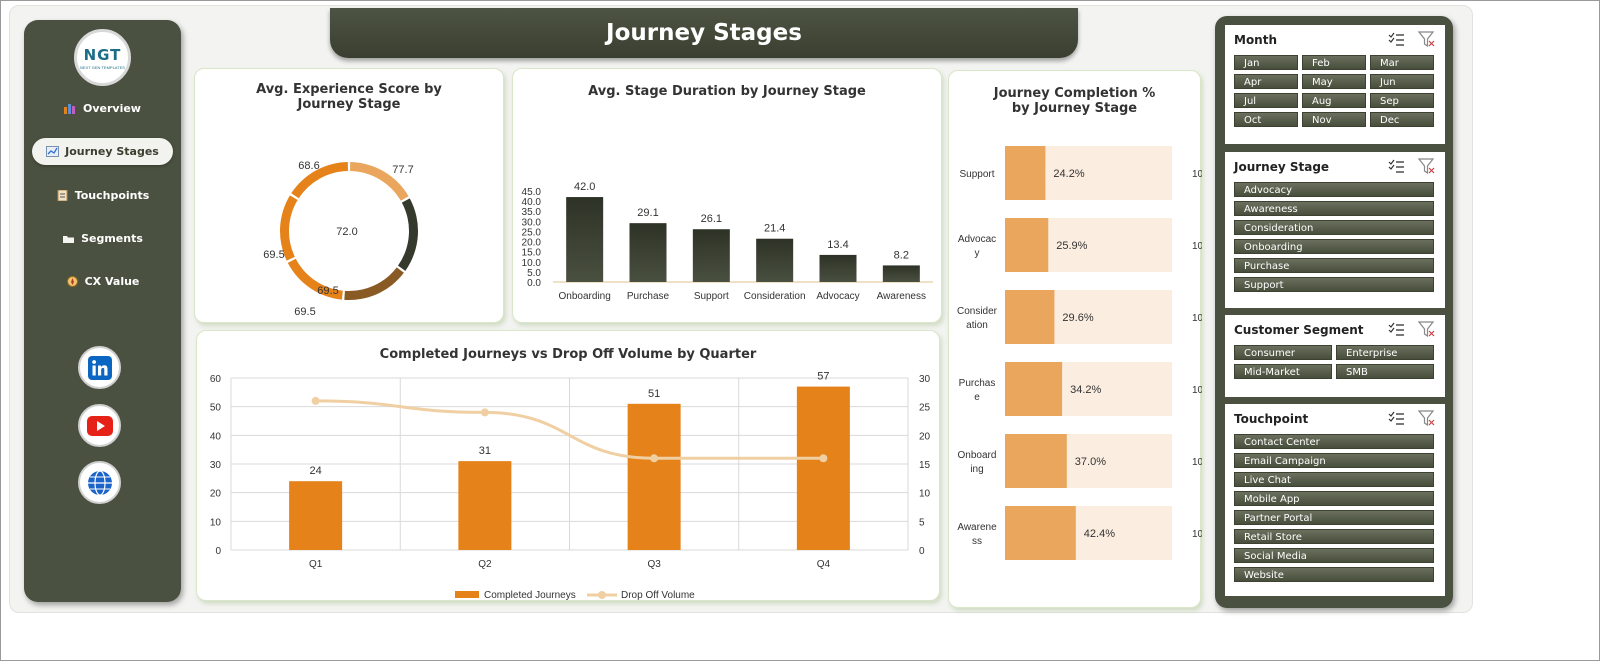  Describe the element at coordinates (775, 260) in the screenshot. I see `duration-bar` at that location.